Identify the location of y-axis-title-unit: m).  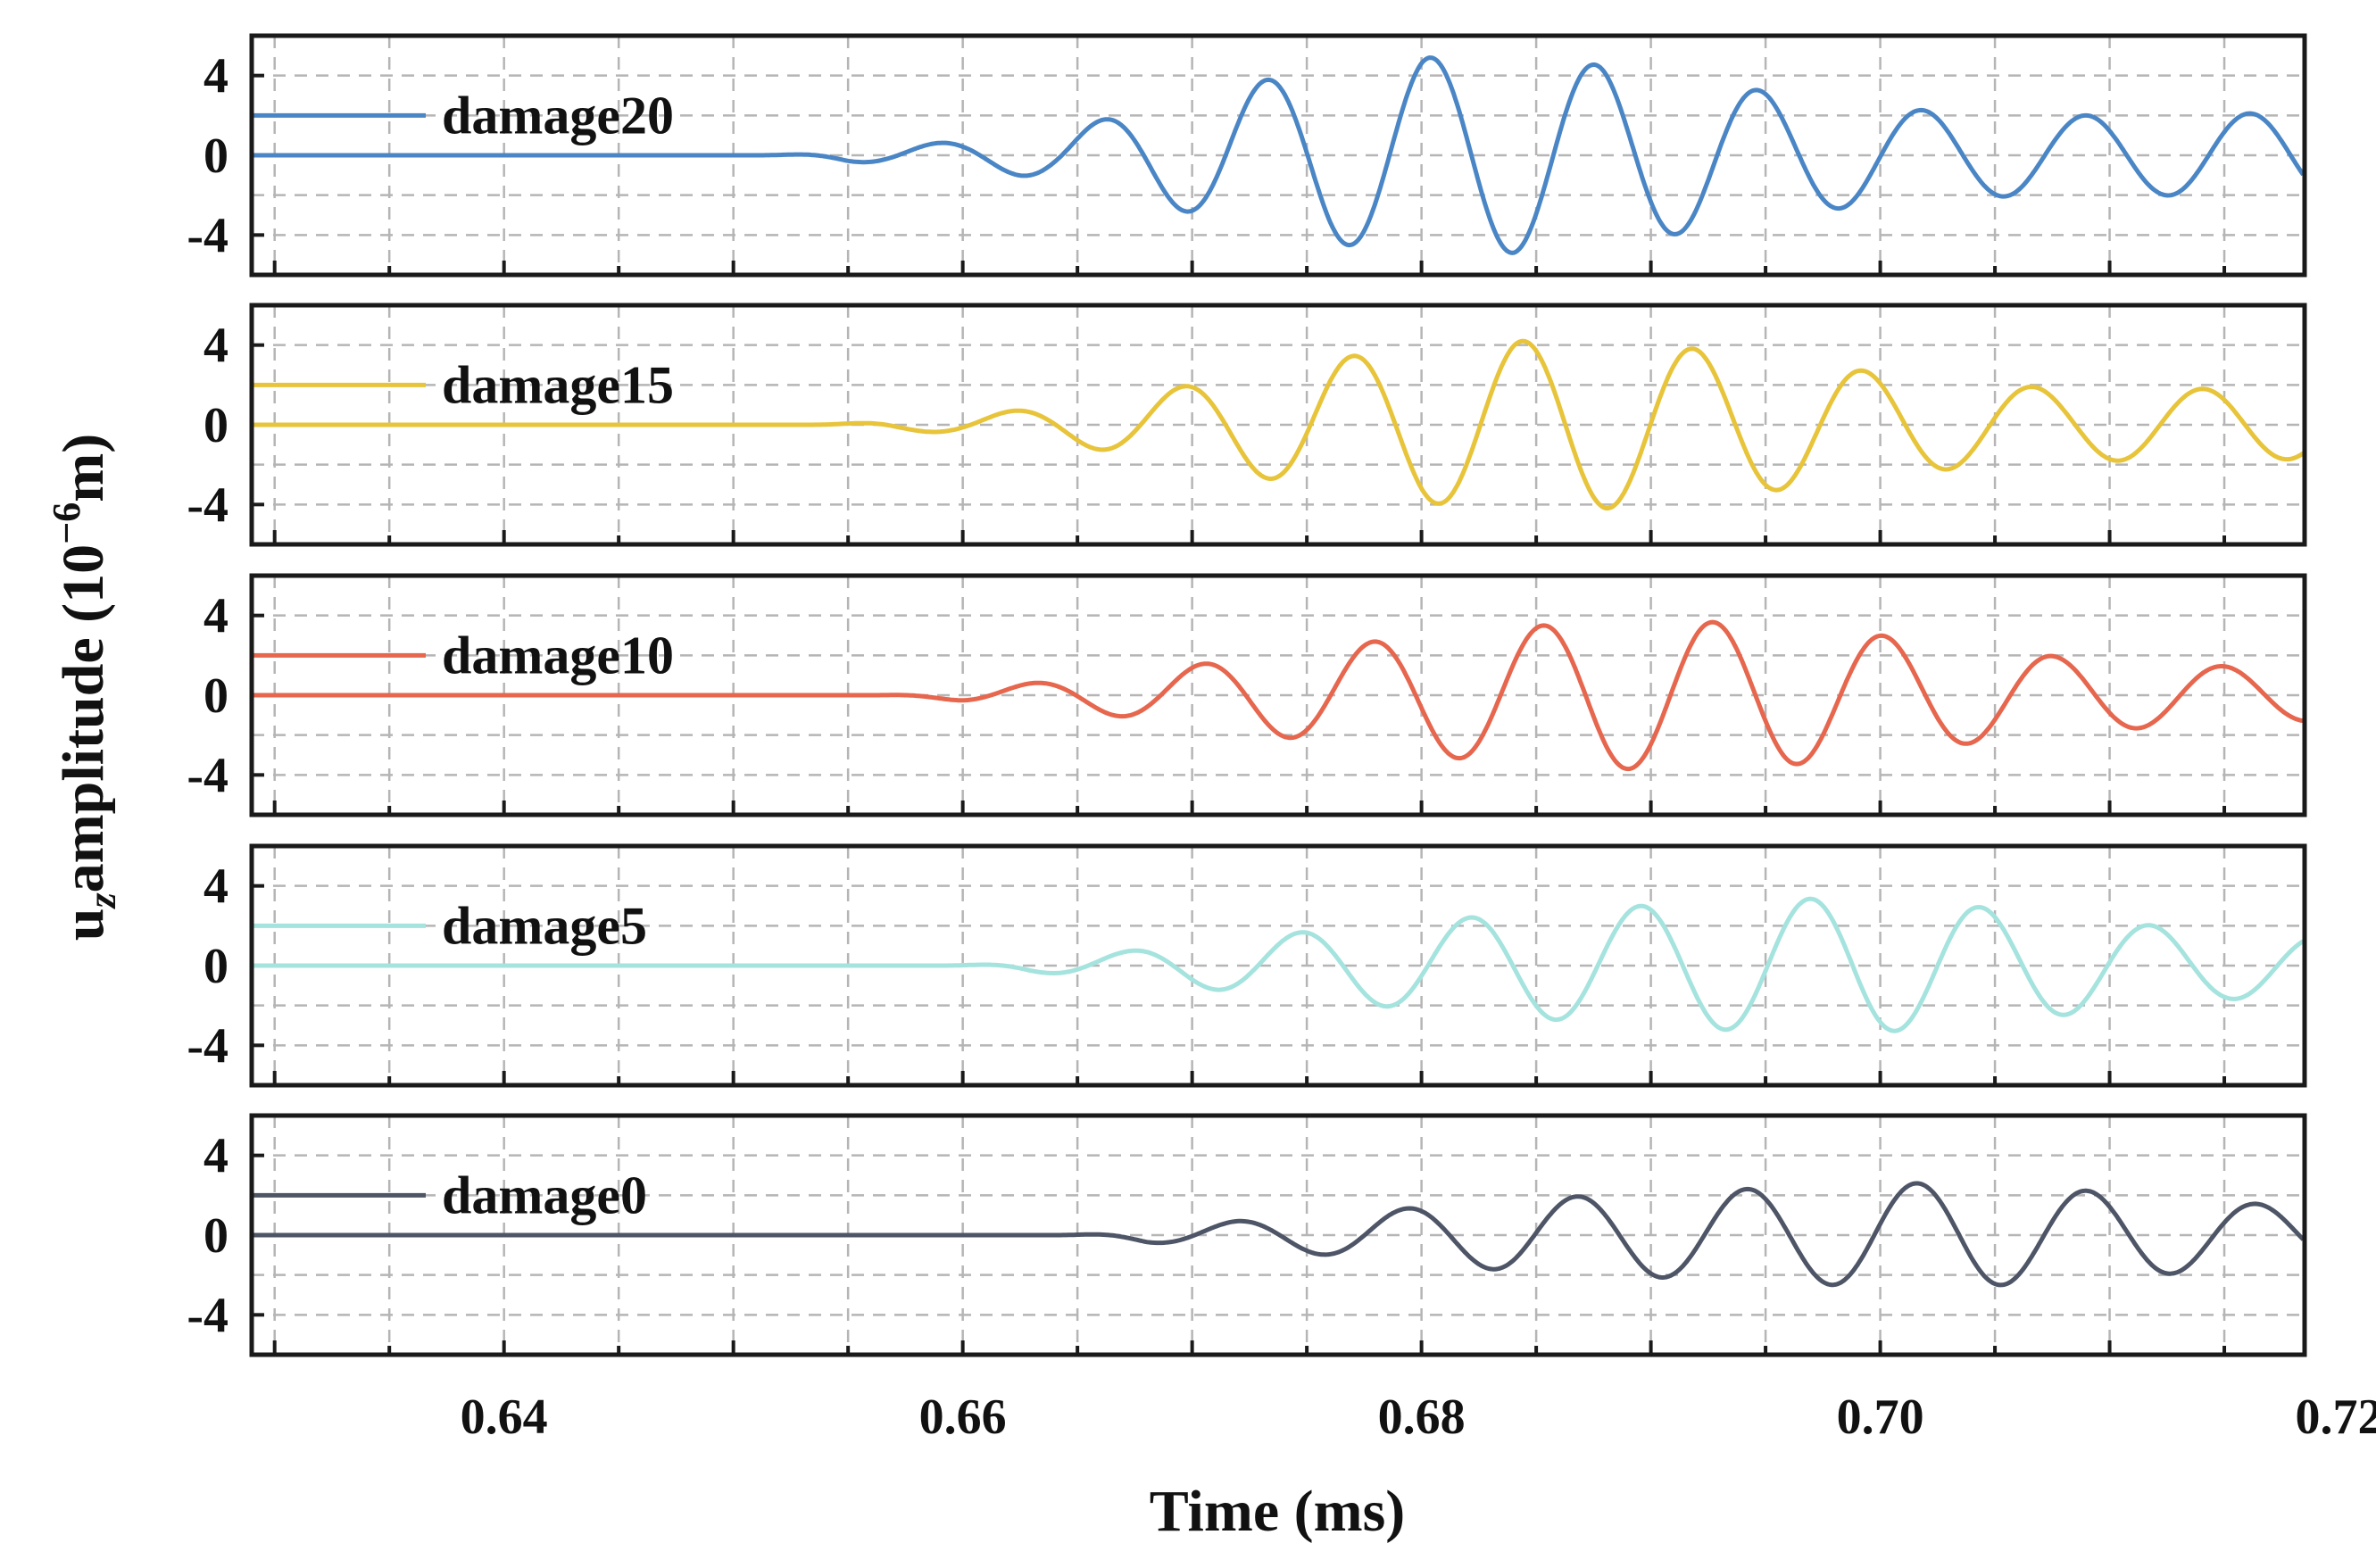
(84, 468).